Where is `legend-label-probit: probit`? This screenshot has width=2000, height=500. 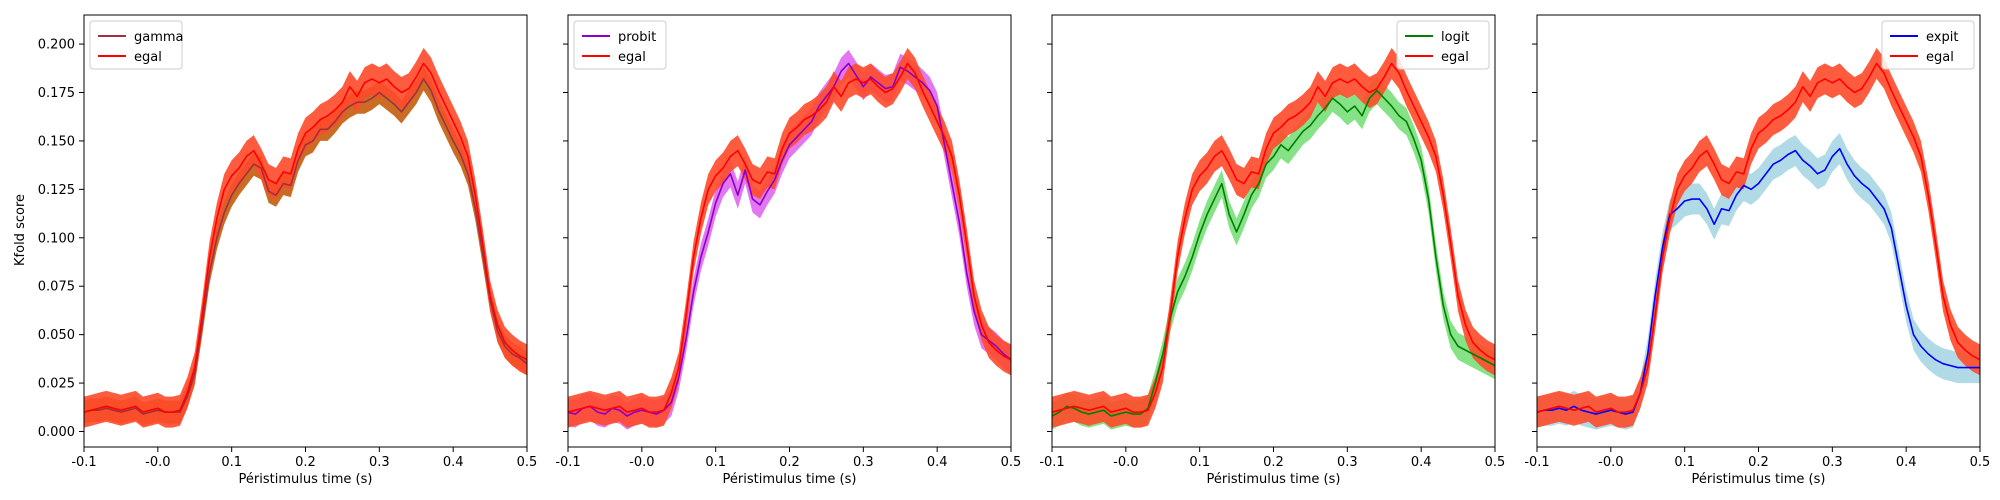
legend-label-probit: probit is located at coordinates (637, 37).